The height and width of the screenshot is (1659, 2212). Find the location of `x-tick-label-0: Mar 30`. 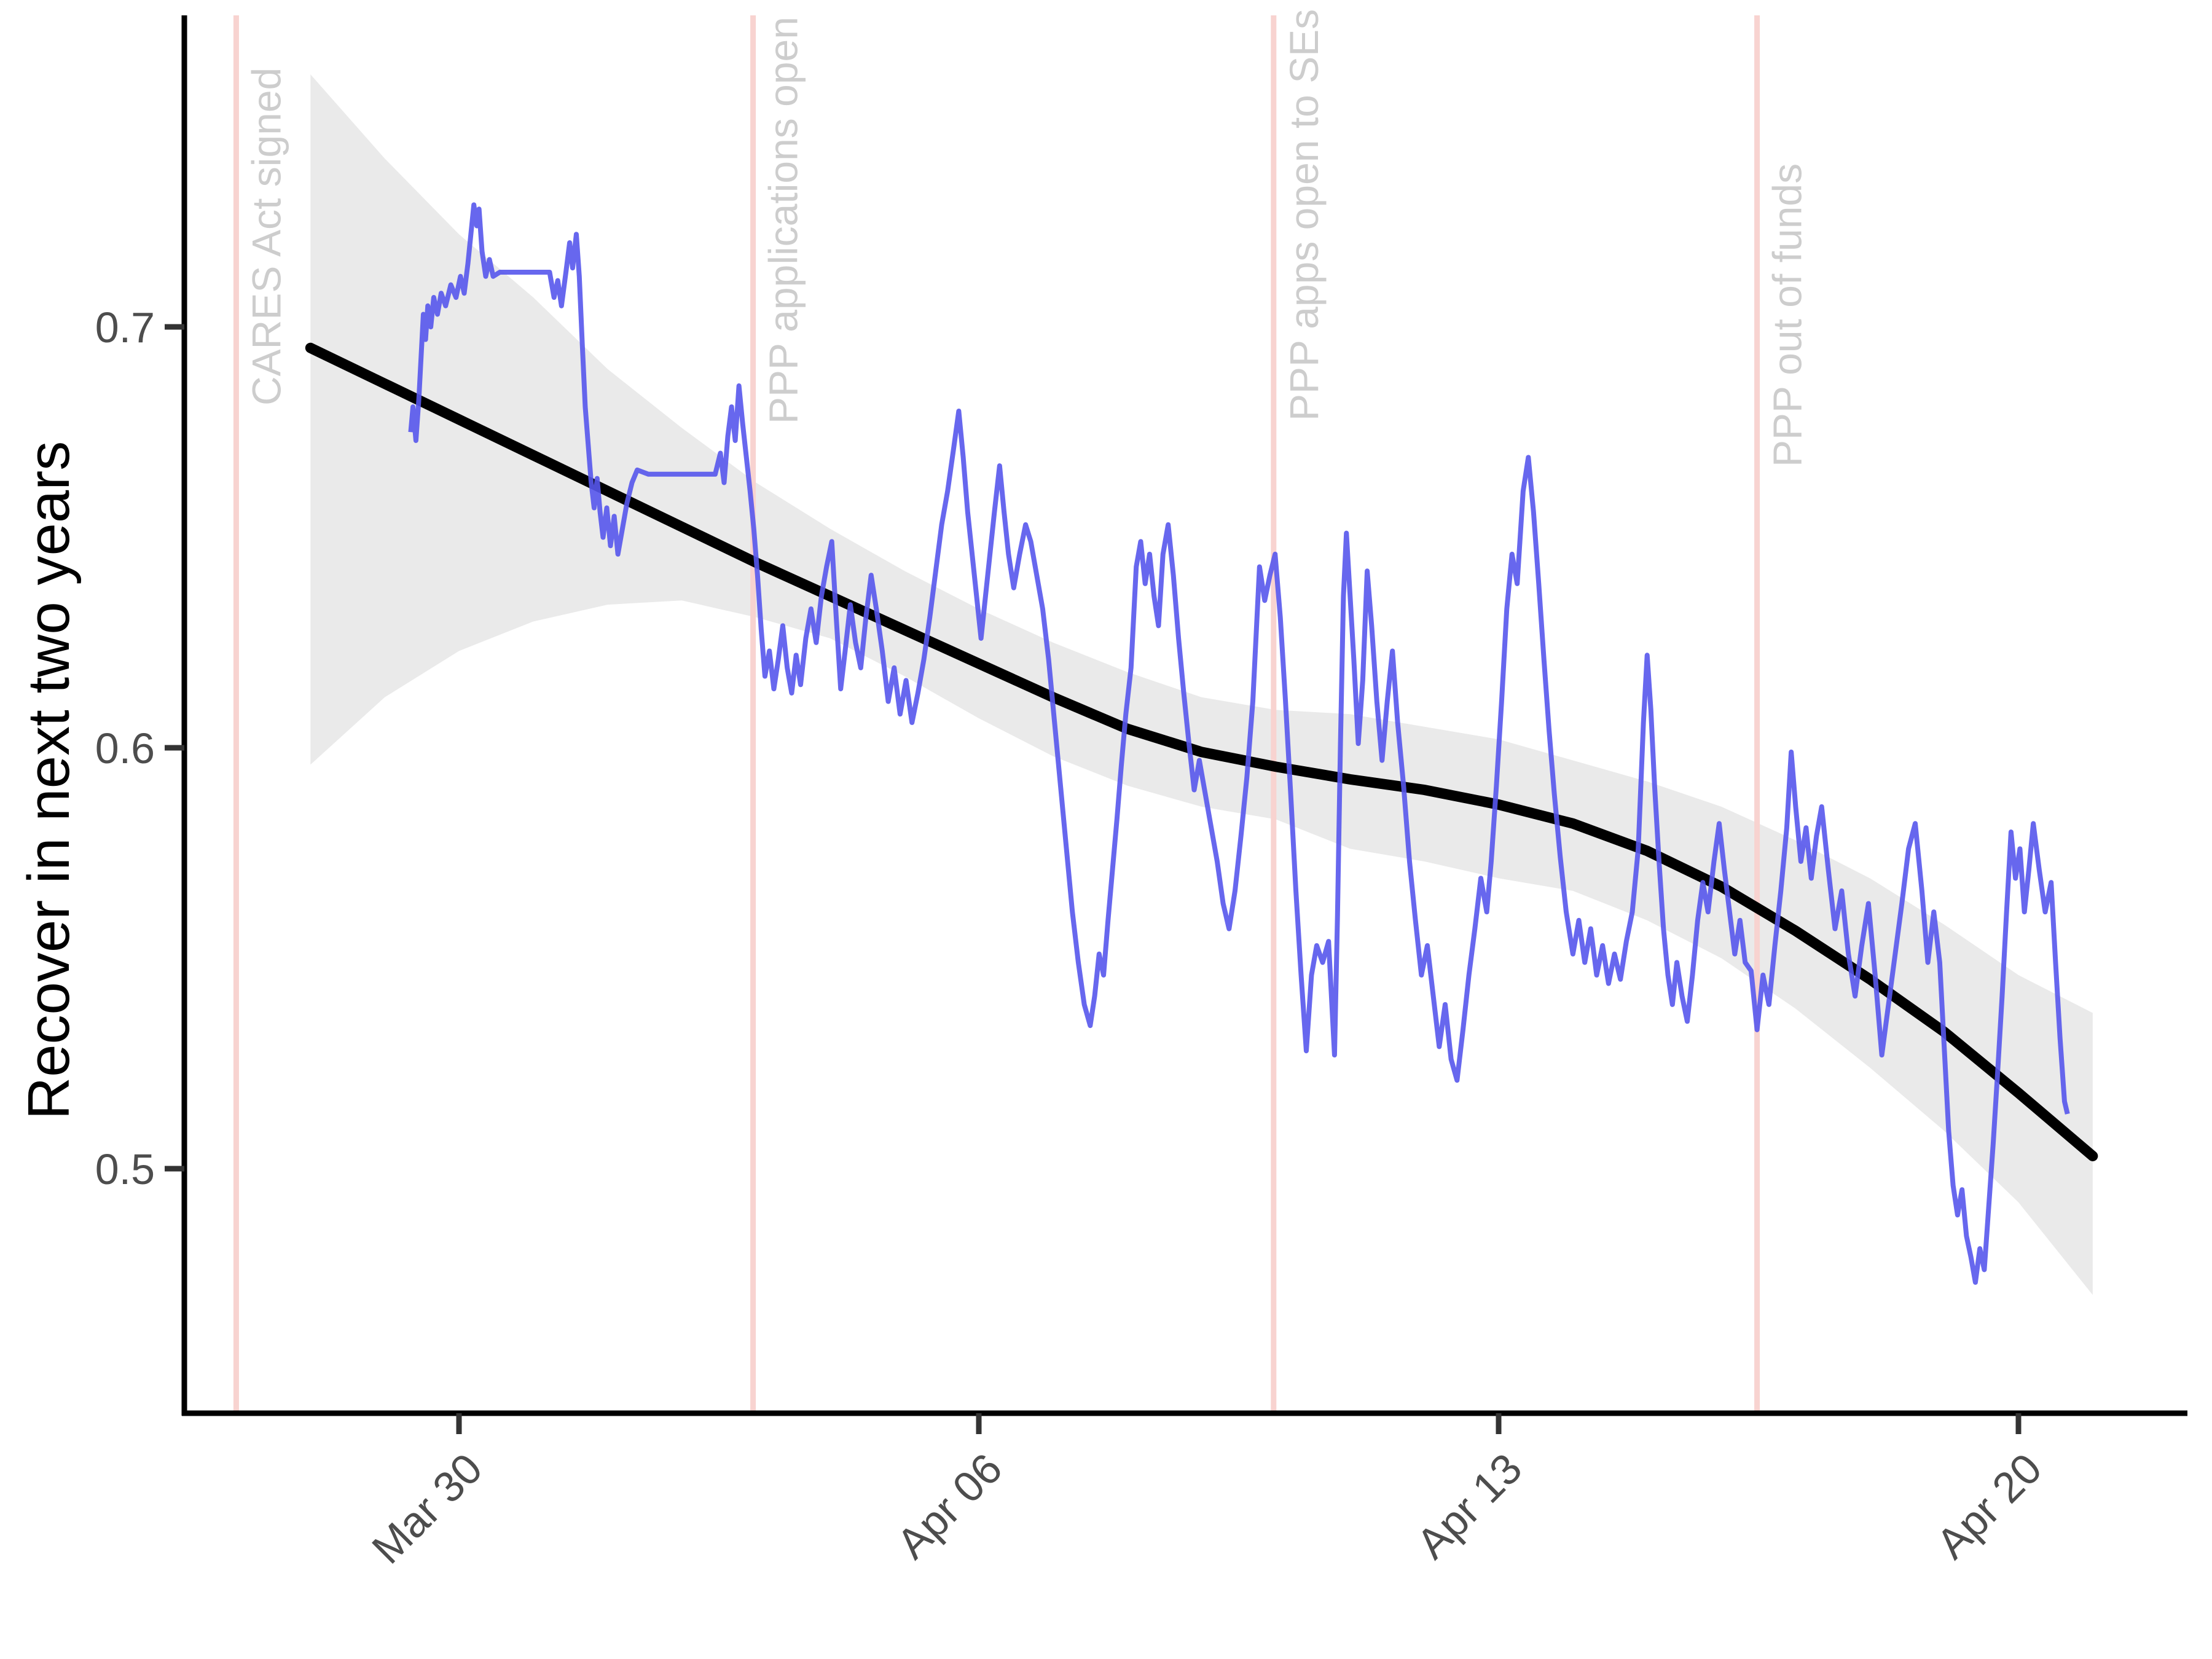

x-tick-label-0: Mar 30 is located at coordinates (427, 1508).